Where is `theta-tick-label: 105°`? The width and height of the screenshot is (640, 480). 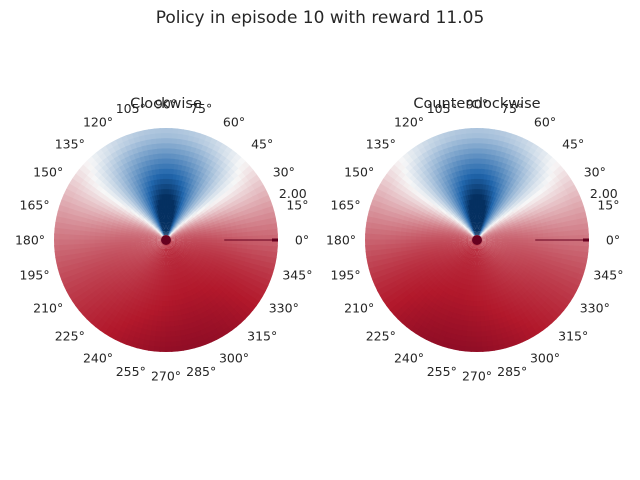 theta-tick-label: 105° is located at coordinates (131, 108).